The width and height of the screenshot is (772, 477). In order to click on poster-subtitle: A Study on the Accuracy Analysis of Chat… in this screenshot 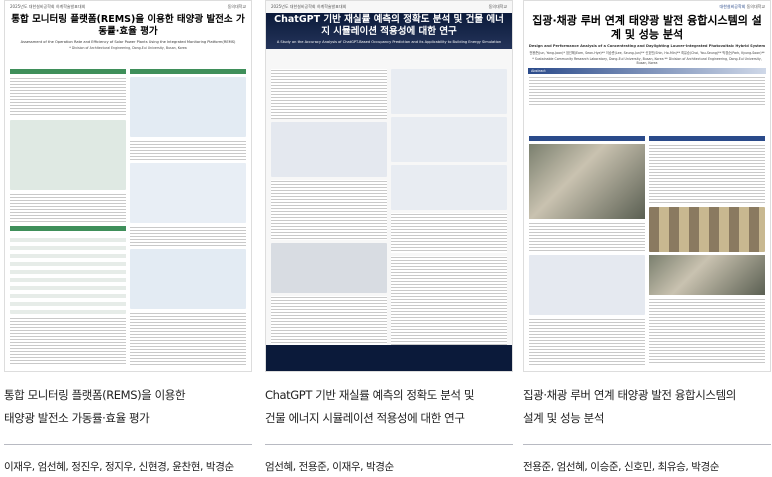, I will do `click(389, 42)`.